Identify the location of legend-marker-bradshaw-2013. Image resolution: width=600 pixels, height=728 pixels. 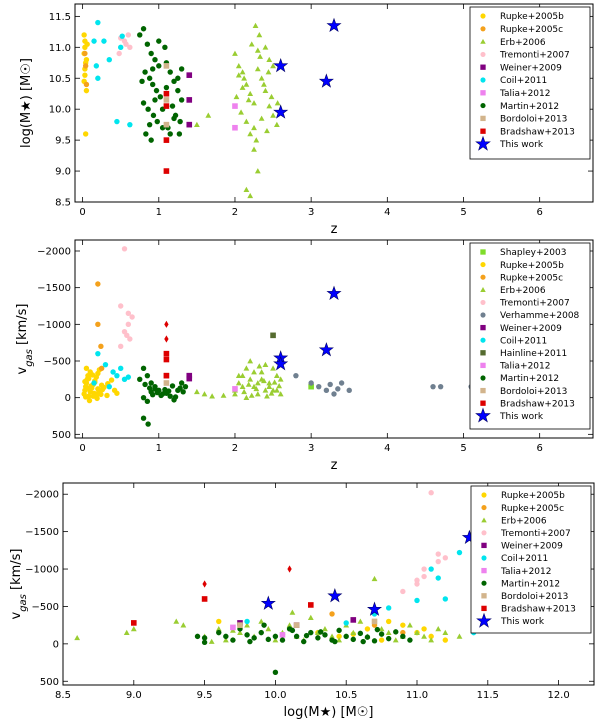
(483, 403).